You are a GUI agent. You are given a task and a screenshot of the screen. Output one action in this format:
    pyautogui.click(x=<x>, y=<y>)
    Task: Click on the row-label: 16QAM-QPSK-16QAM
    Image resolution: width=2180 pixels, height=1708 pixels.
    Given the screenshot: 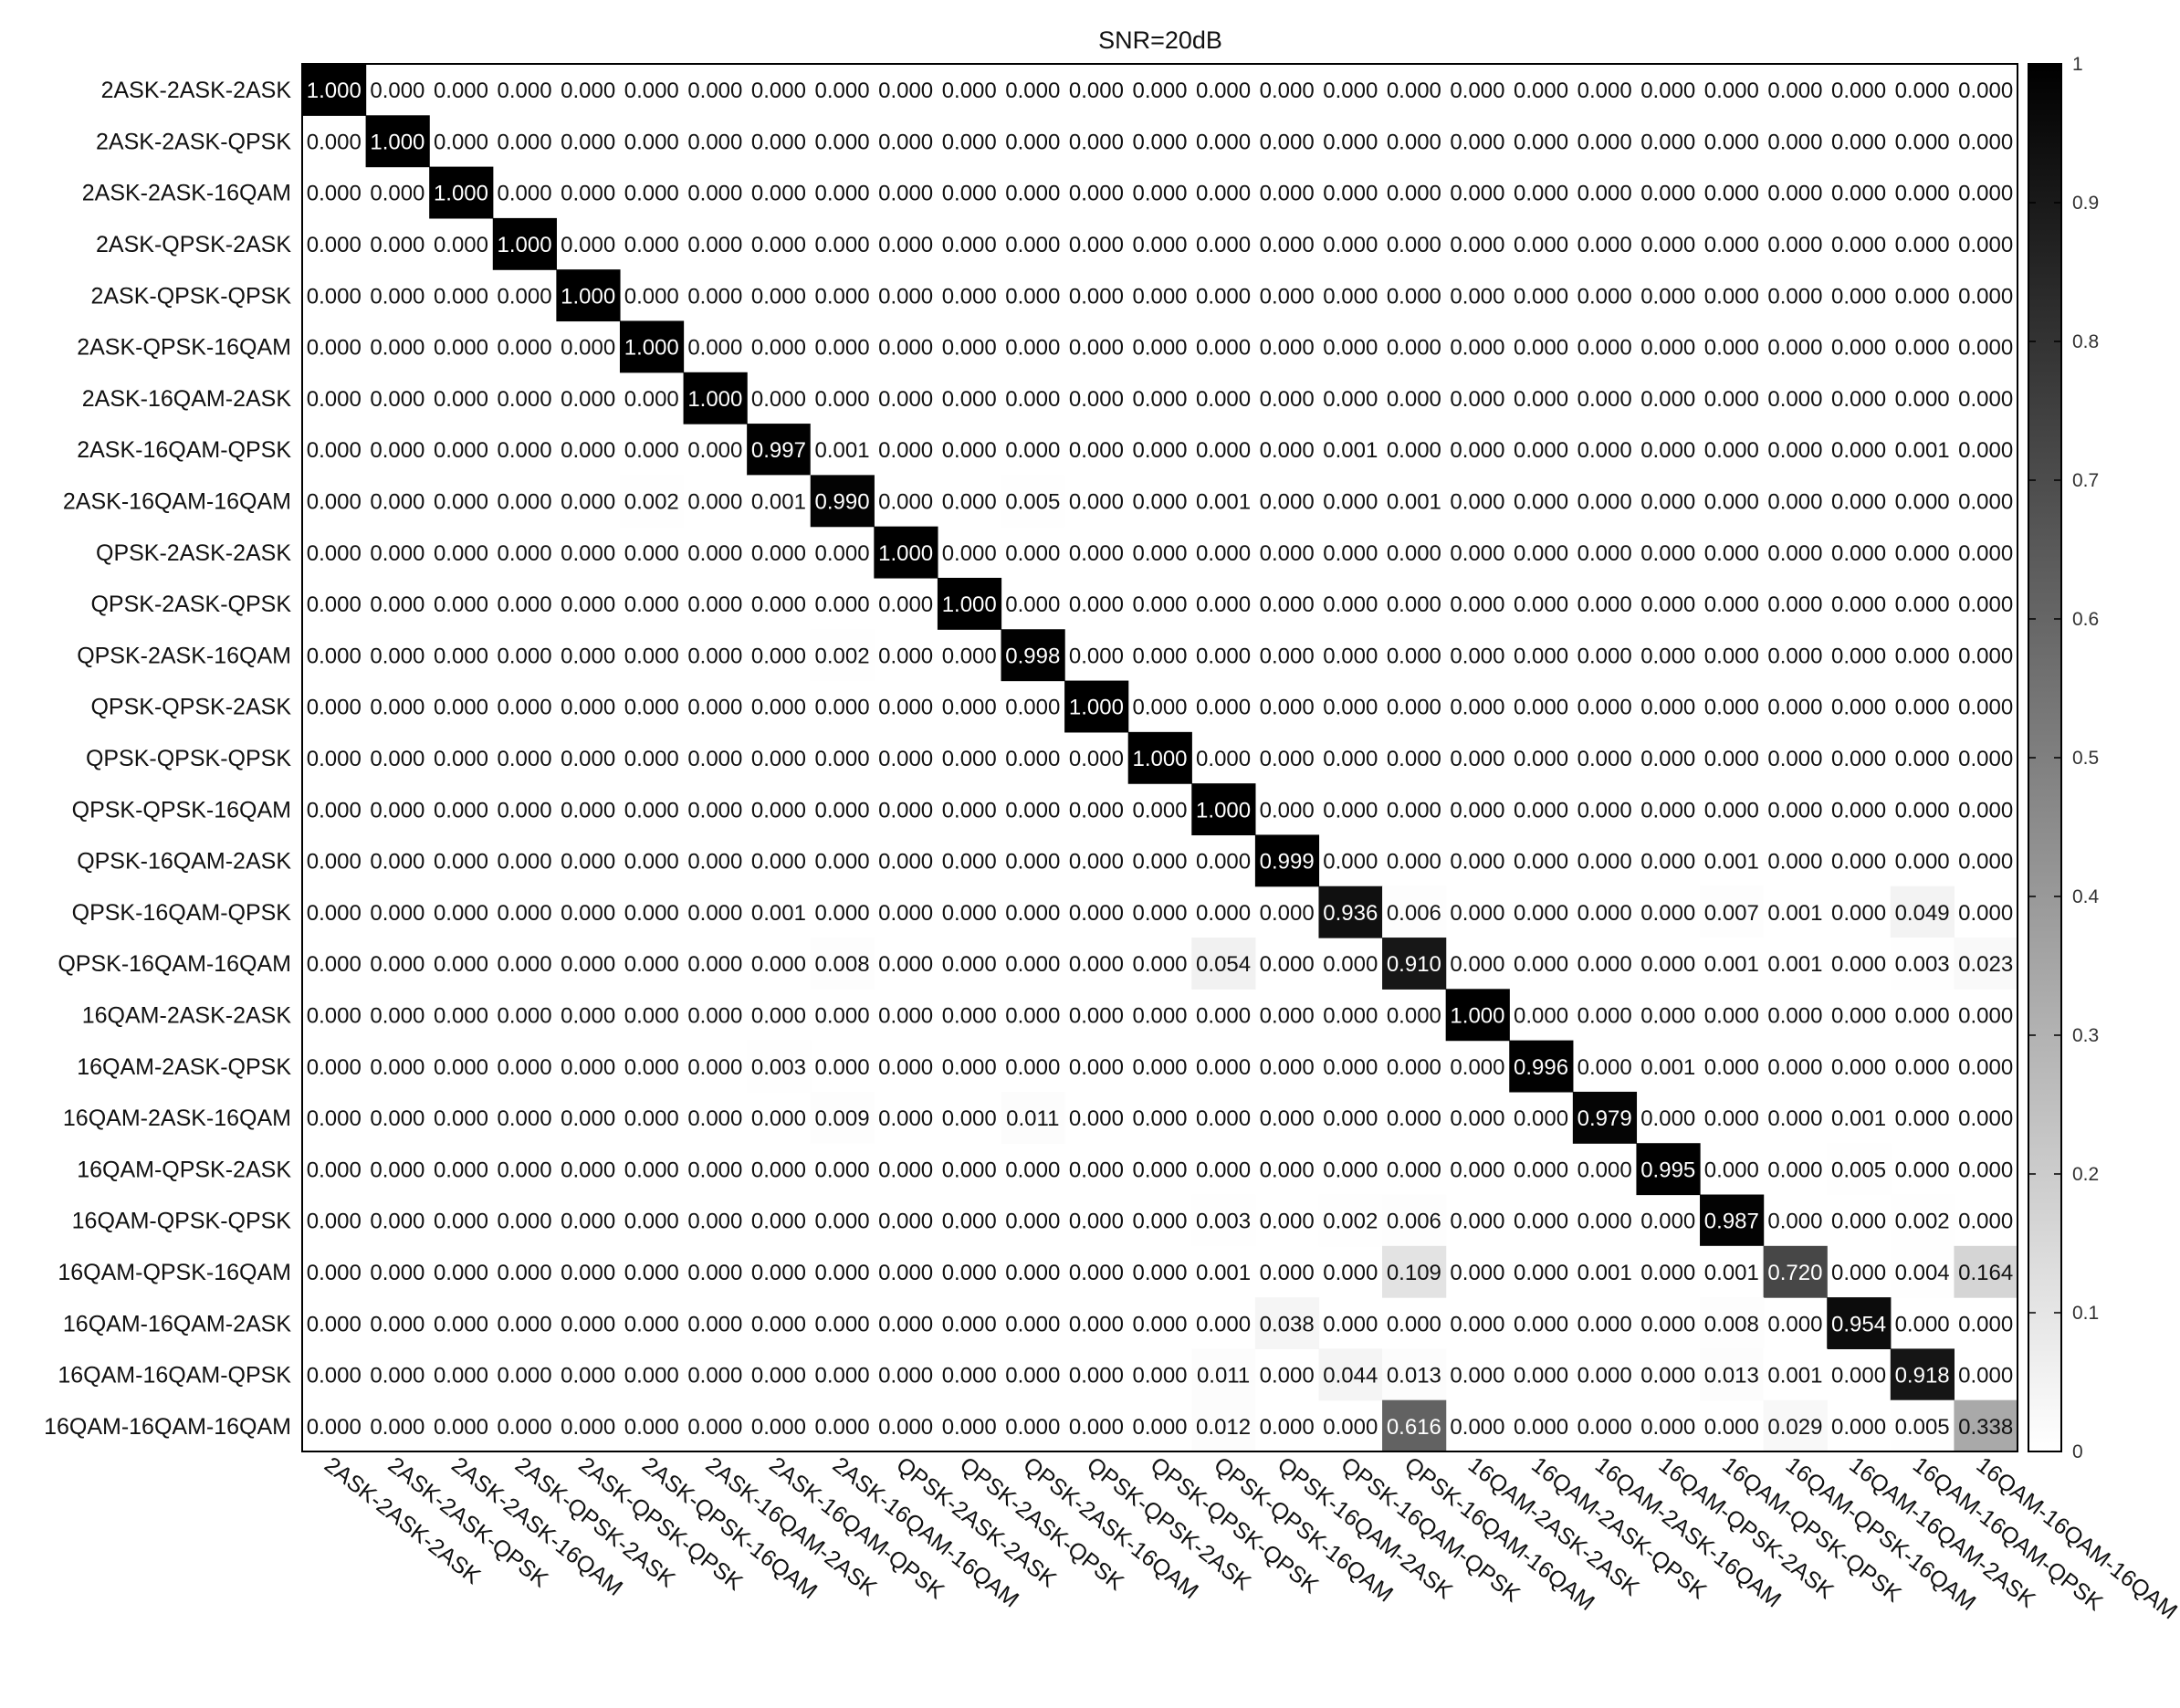 What is the action you would take?
    pyautogui.click(x=175, y=1273)
    